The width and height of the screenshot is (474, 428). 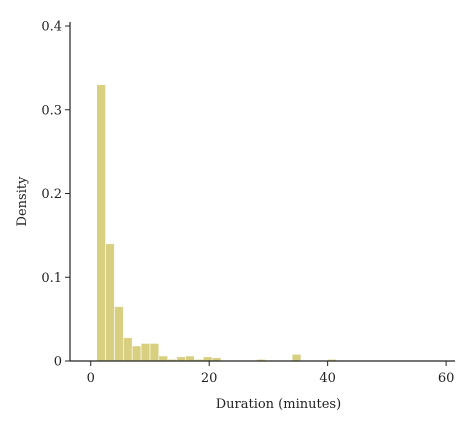 I want to click on y-tick-label: 0.1, so click(x=51, y=278).